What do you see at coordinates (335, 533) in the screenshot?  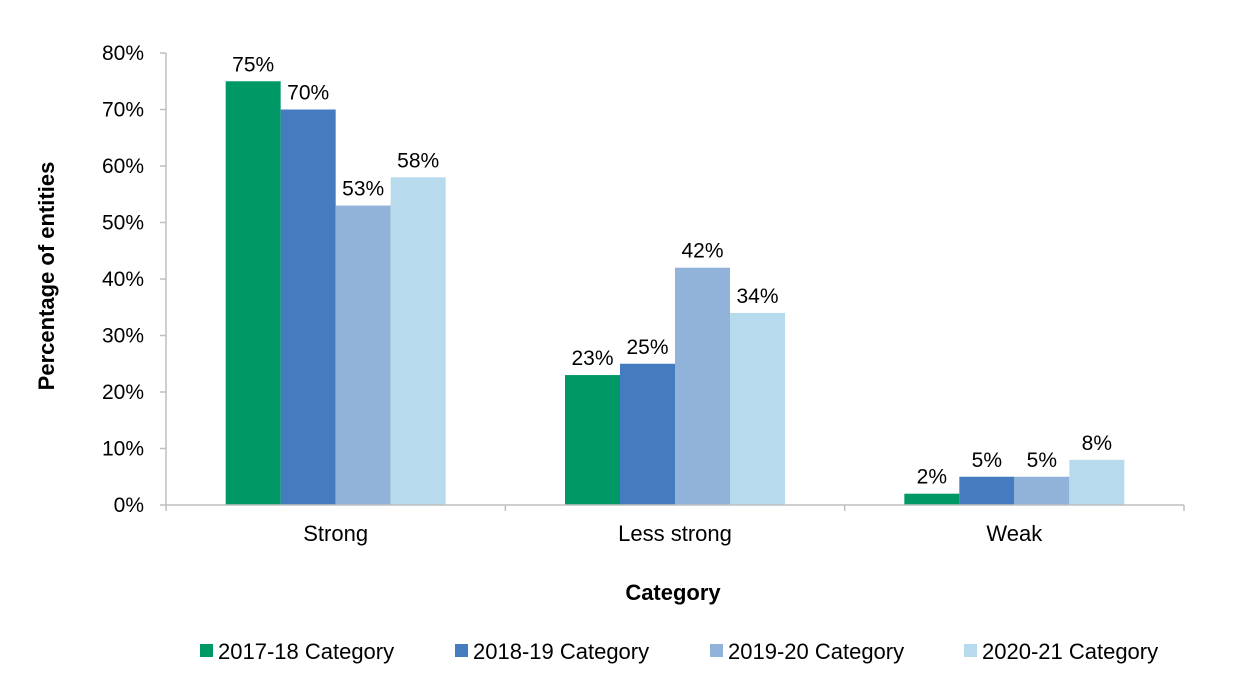 I see `x-category-label: Strong` at bounding box center [335, 533].